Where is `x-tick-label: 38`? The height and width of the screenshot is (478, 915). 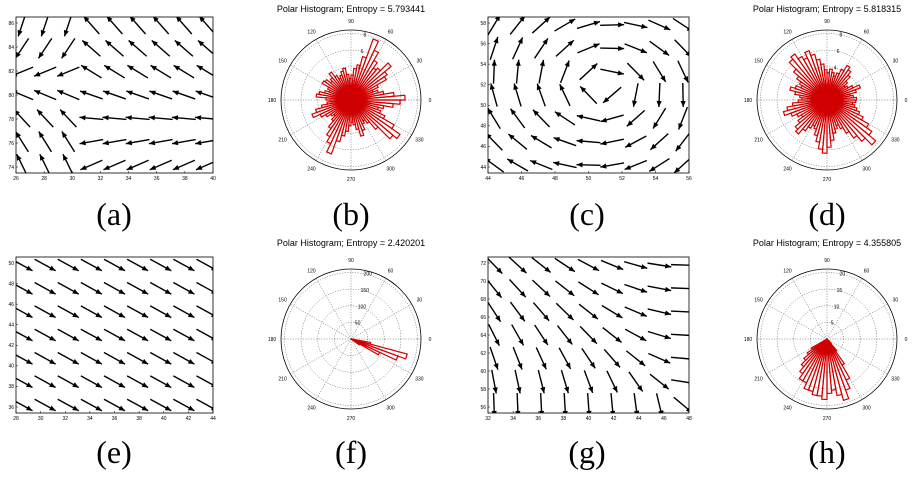 x-tick-label: 38 is located at coordinates (564, 419).